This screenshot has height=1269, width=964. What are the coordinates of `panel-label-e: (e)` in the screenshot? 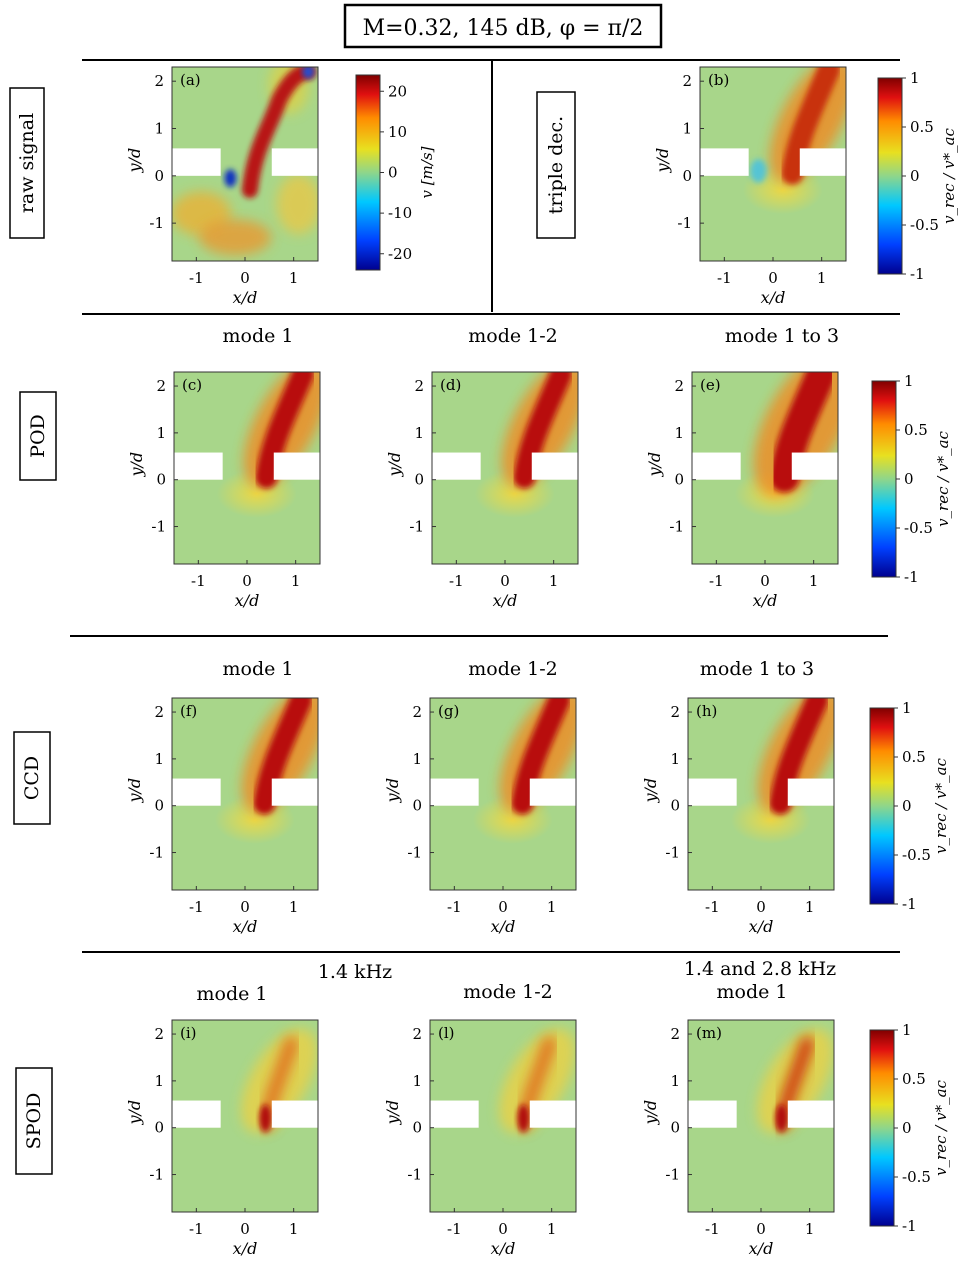 It's located at (710, 385).